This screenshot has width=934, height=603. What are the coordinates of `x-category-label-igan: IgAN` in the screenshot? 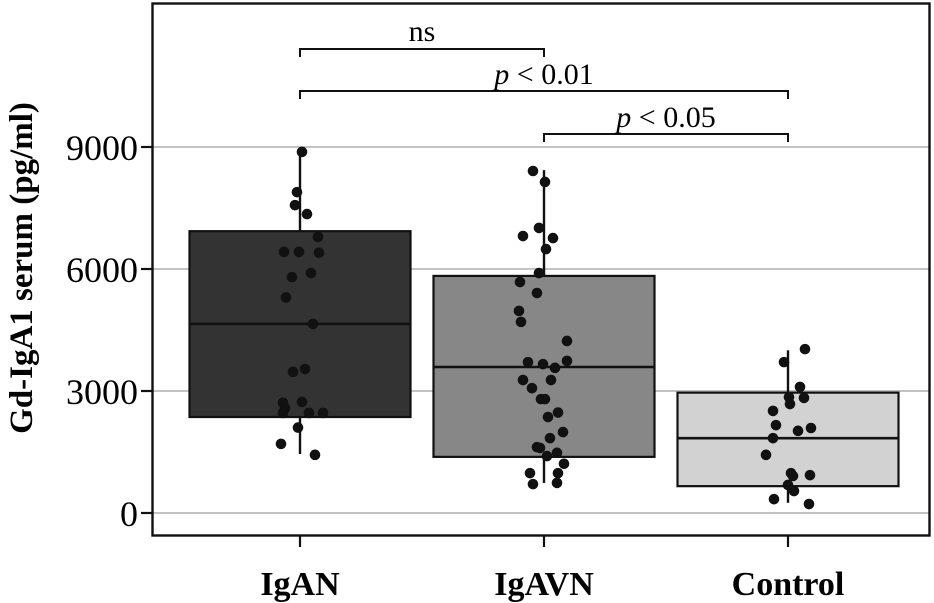 It's located at (300, 584).